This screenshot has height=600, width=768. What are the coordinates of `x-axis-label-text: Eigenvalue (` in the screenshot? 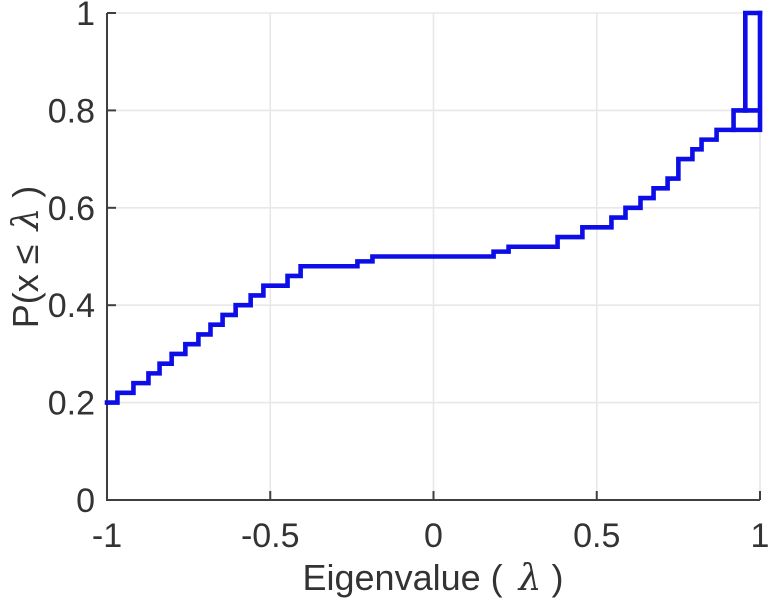 It's located at (408, 577).